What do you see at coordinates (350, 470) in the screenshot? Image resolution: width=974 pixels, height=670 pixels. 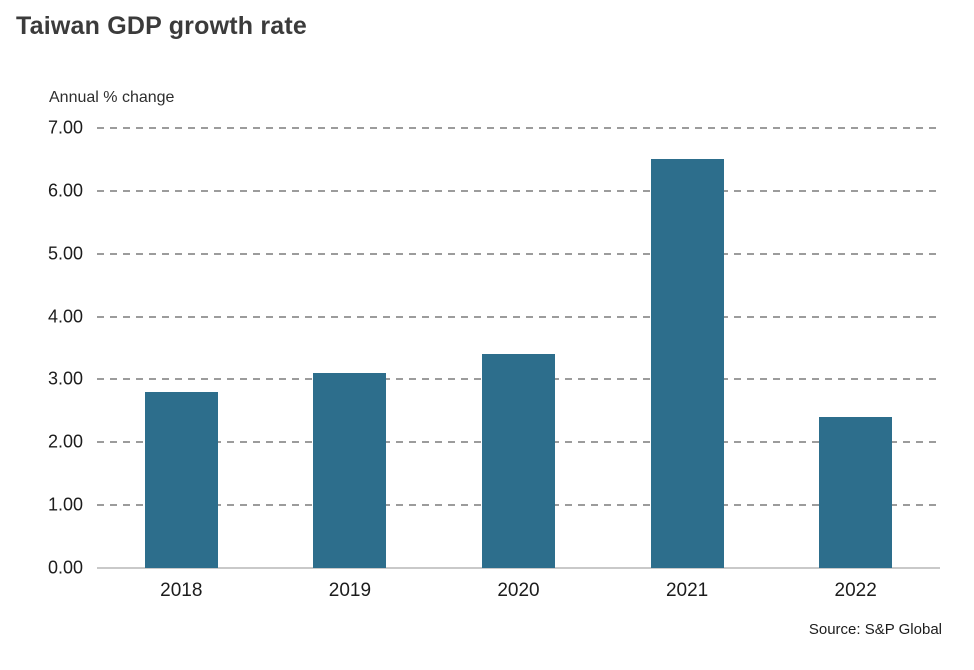 I see `bar-2019` at bounding box center [350, 470].